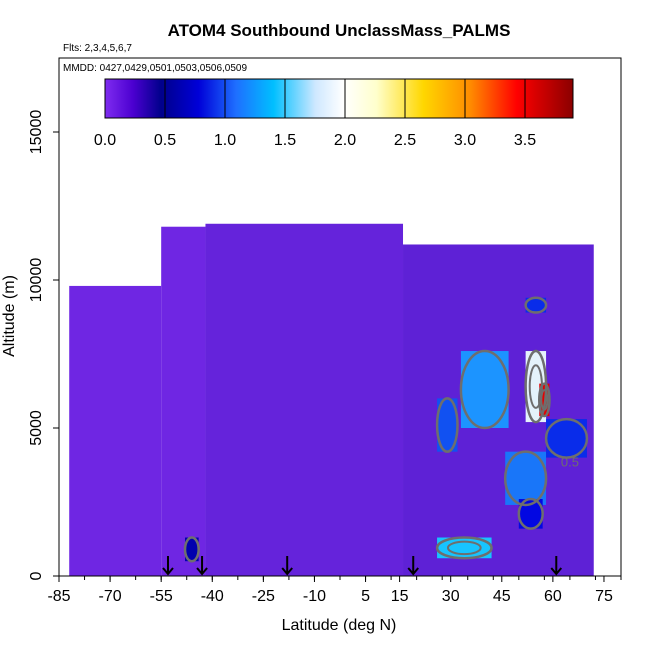  I want to click on colorbar: 0.0 0.5 1.0 1.5 2.0 2.5 3.0 3.5, so click(334, 113).